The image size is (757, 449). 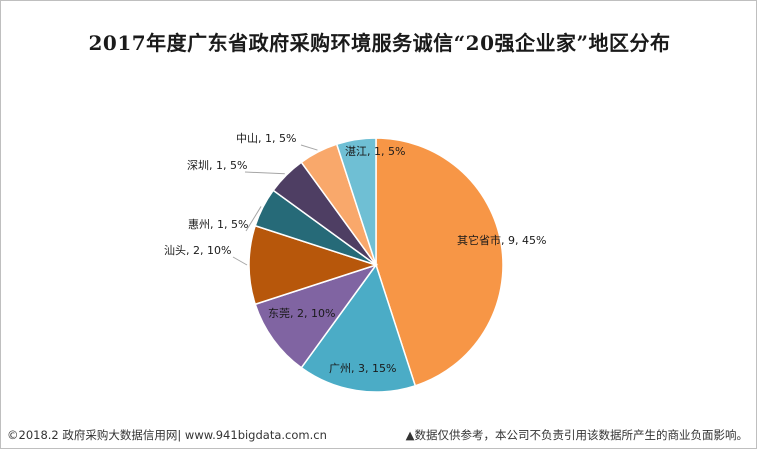 What do you see at coordinates (375, 151) in the screenshot?
I see `slice-label-8: 湛江, 1, 5%` at bounding box center [375, 151].